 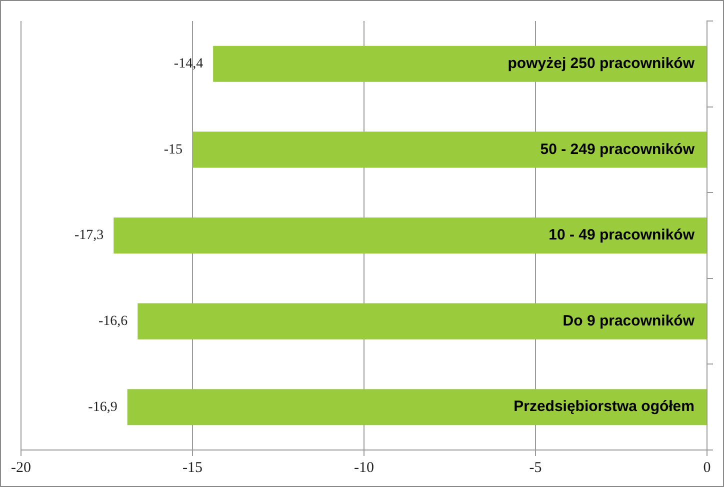 What do you see at coordinates (364, 468) in the screenshot?
I see `x-tick-label: -10` at bounding box center [364, 468].